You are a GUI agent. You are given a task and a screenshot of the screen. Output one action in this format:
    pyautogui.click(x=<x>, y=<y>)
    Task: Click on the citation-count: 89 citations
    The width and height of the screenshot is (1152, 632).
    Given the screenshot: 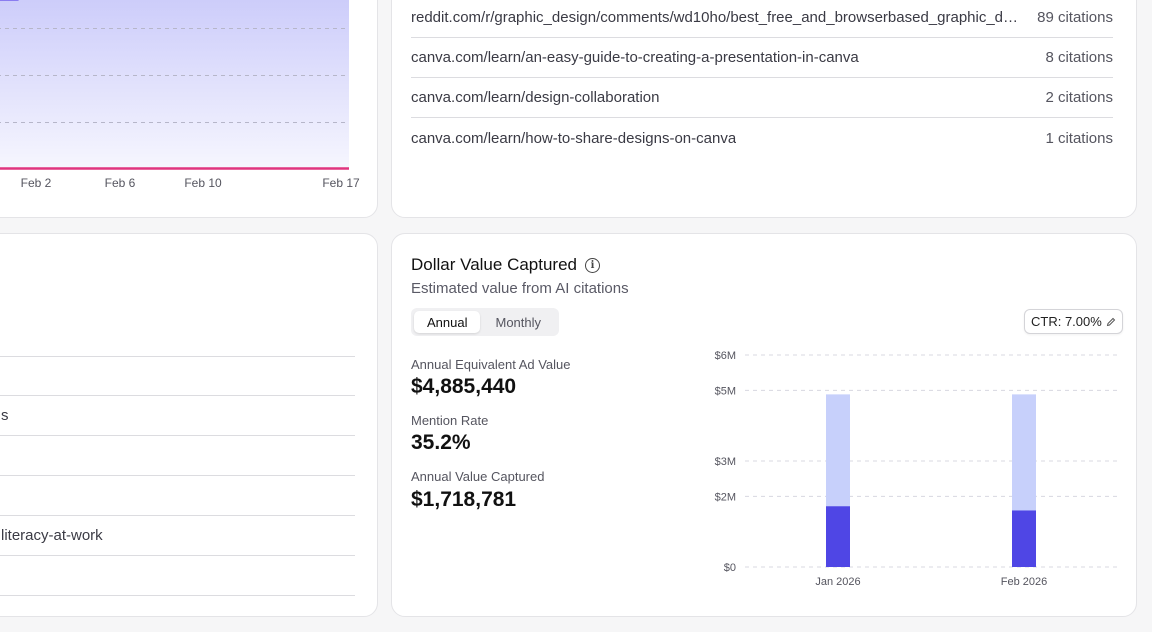 What is the action you would take?
    pyautogui.click(x=1075, y=17)
    